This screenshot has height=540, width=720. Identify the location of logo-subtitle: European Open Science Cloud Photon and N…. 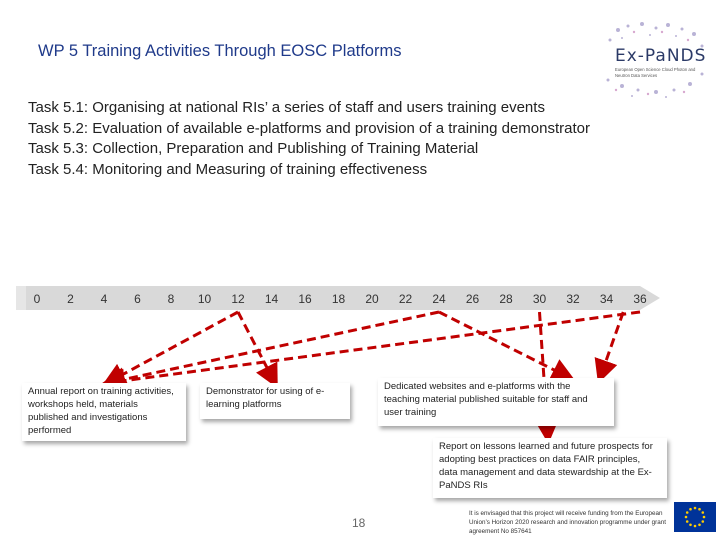
(655, 72).